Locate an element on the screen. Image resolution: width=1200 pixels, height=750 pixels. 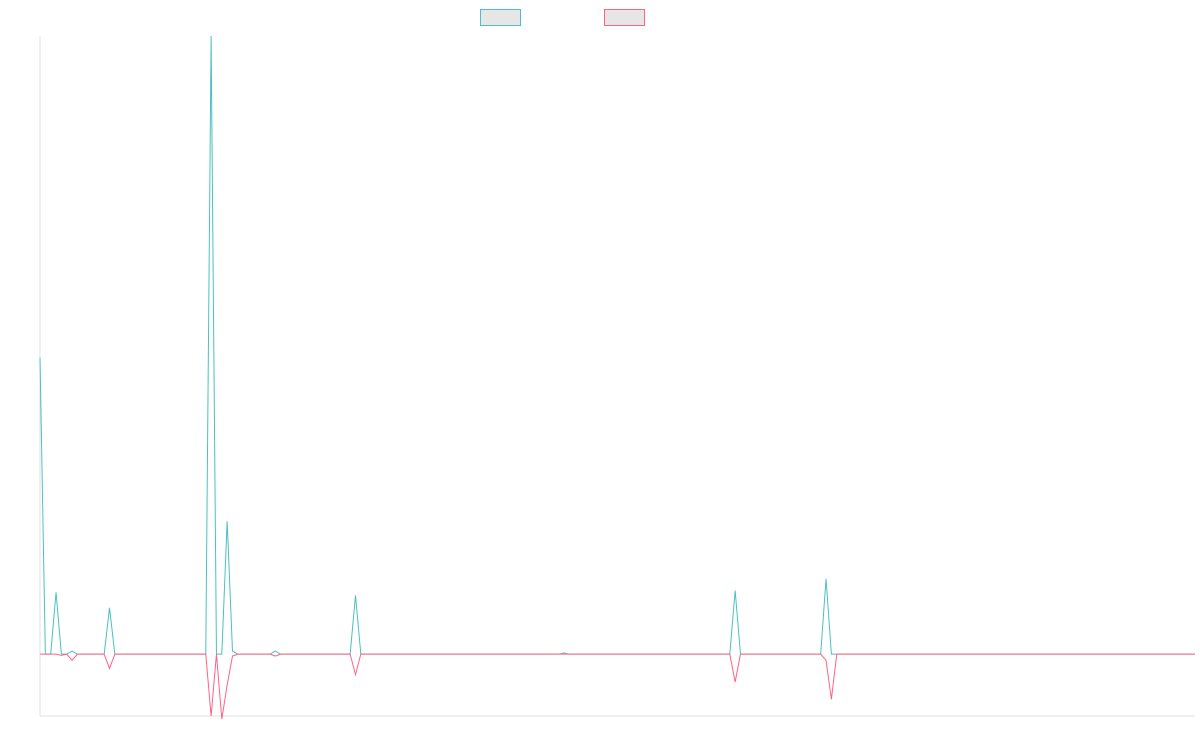
legend is located at coordinates (562, 17).